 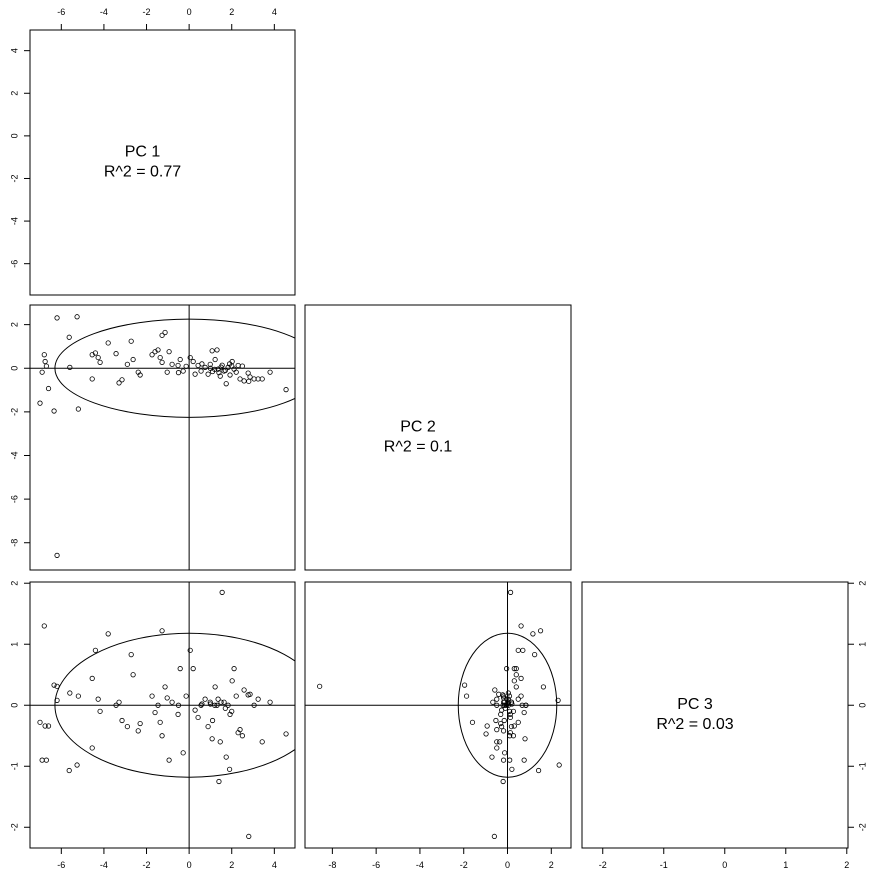 I want to click on panel, so click(x=438, y=715).